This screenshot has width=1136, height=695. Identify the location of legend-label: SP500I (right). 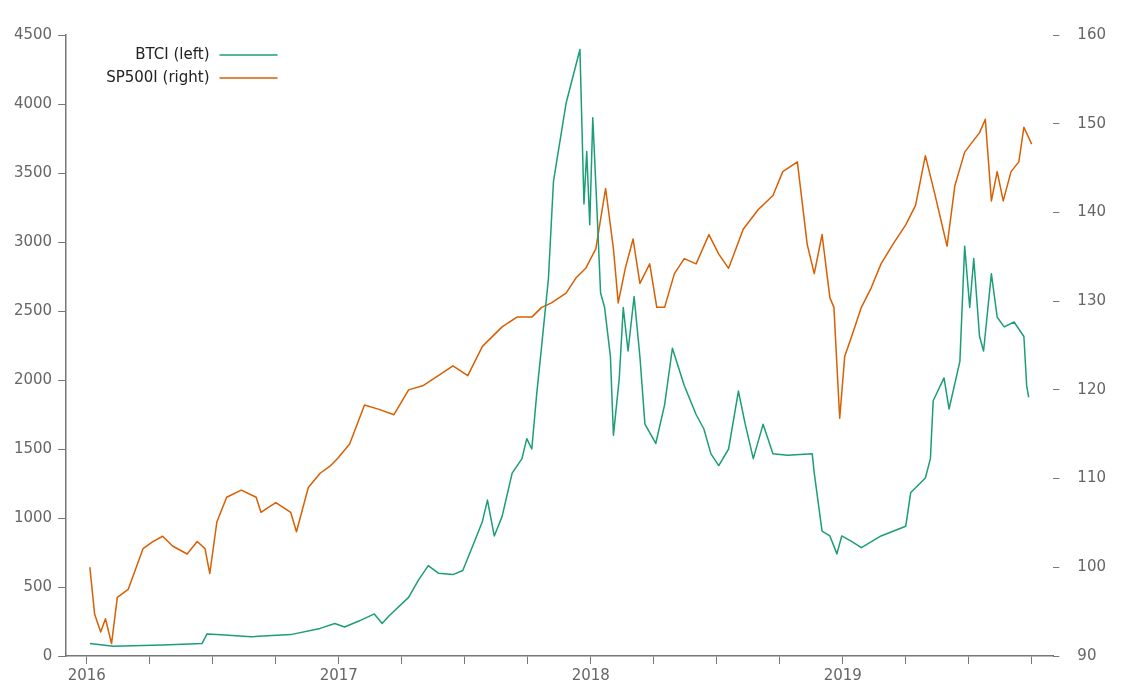
(158, 76).